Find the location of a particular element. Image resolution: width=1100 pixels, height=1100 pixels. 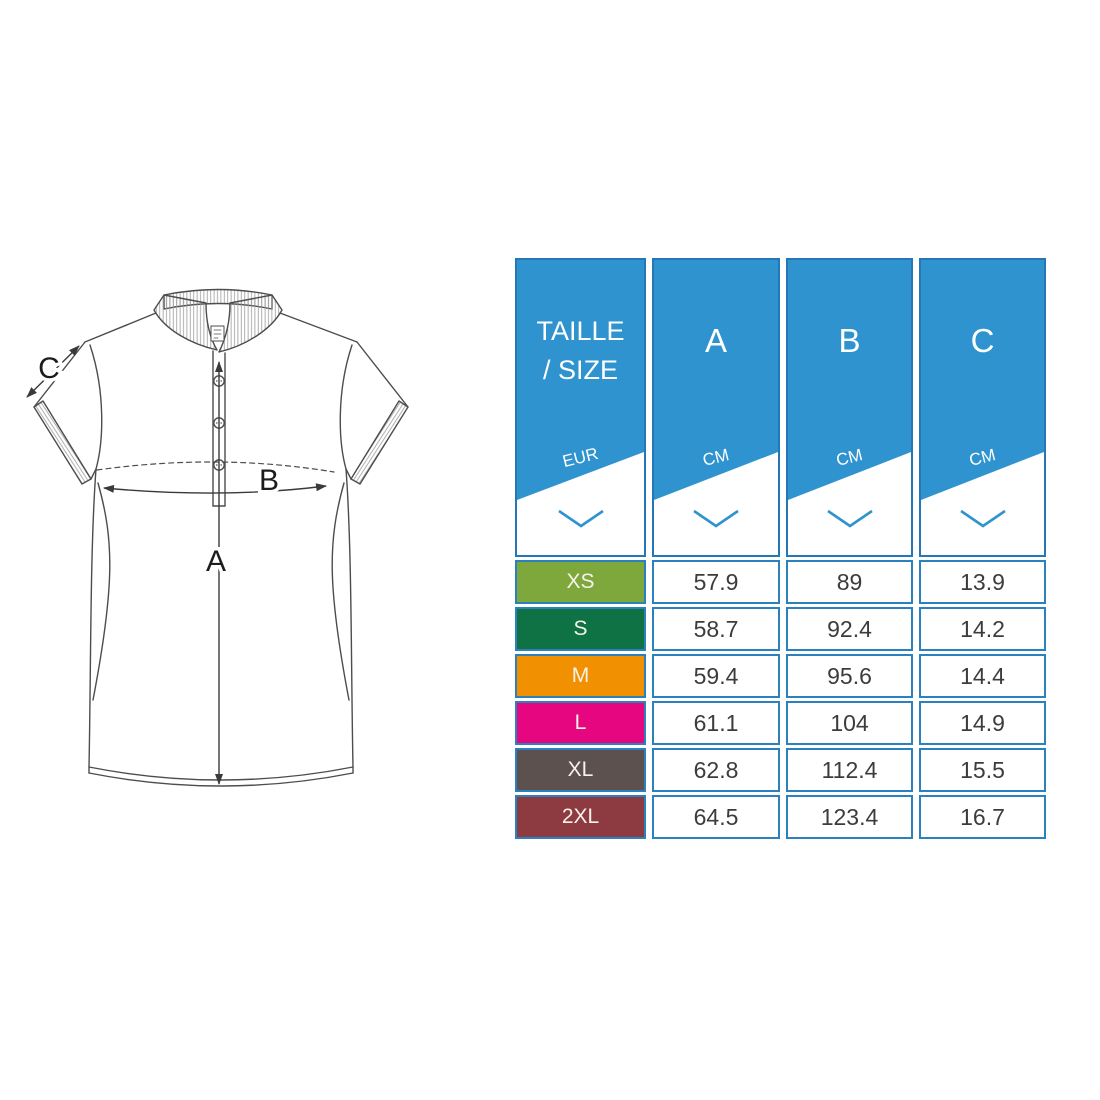

column-label-a: A is located at coordinates (715, 340).